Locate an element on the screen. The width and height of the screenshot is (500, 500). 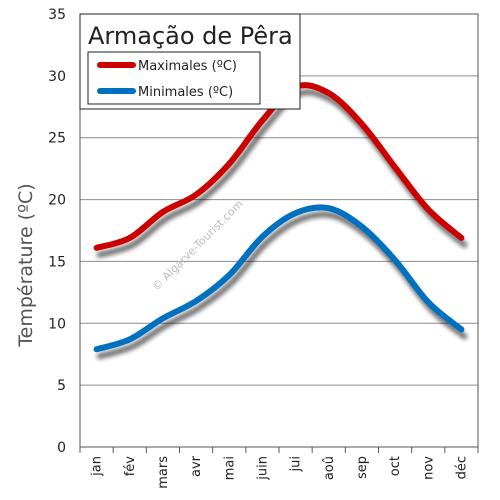
y-axis-label: Température (ºC) is located at coordinates (26, 265).